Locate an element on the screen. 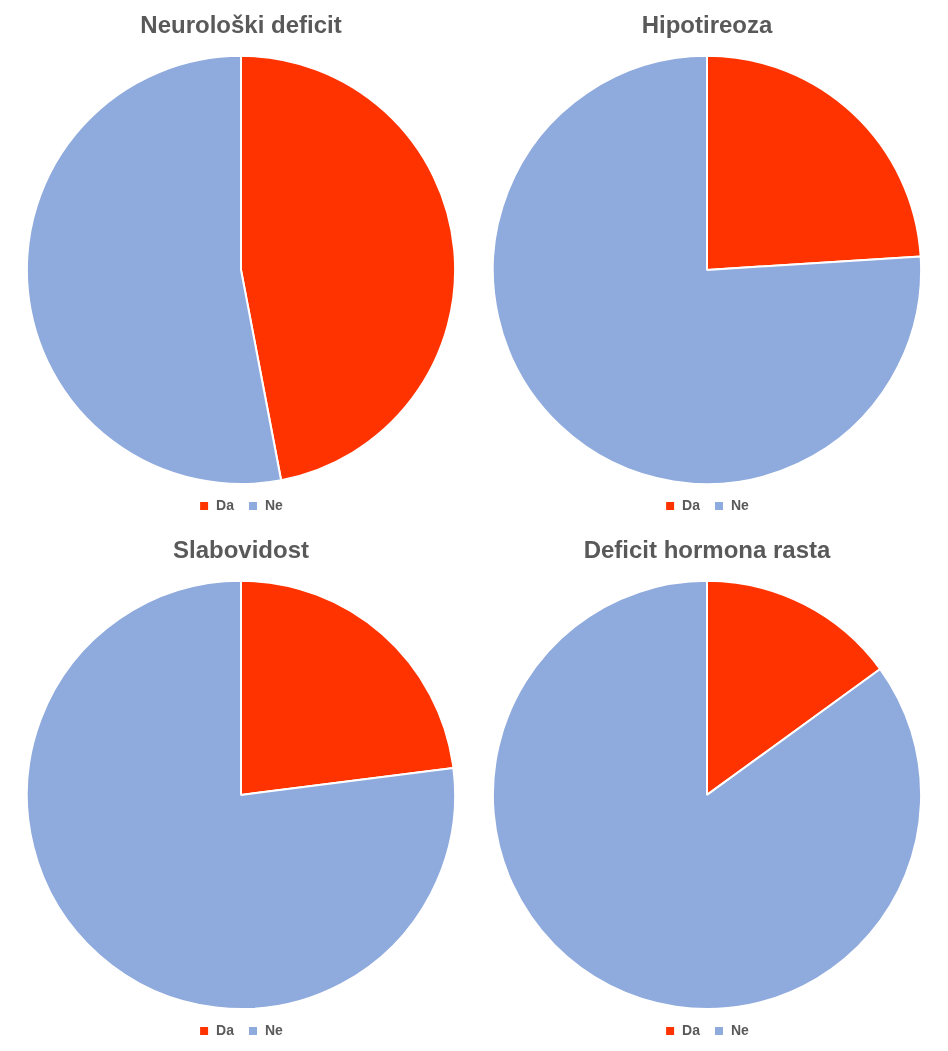  chart-title: Slabovidost is located at coordinates (241, 550).